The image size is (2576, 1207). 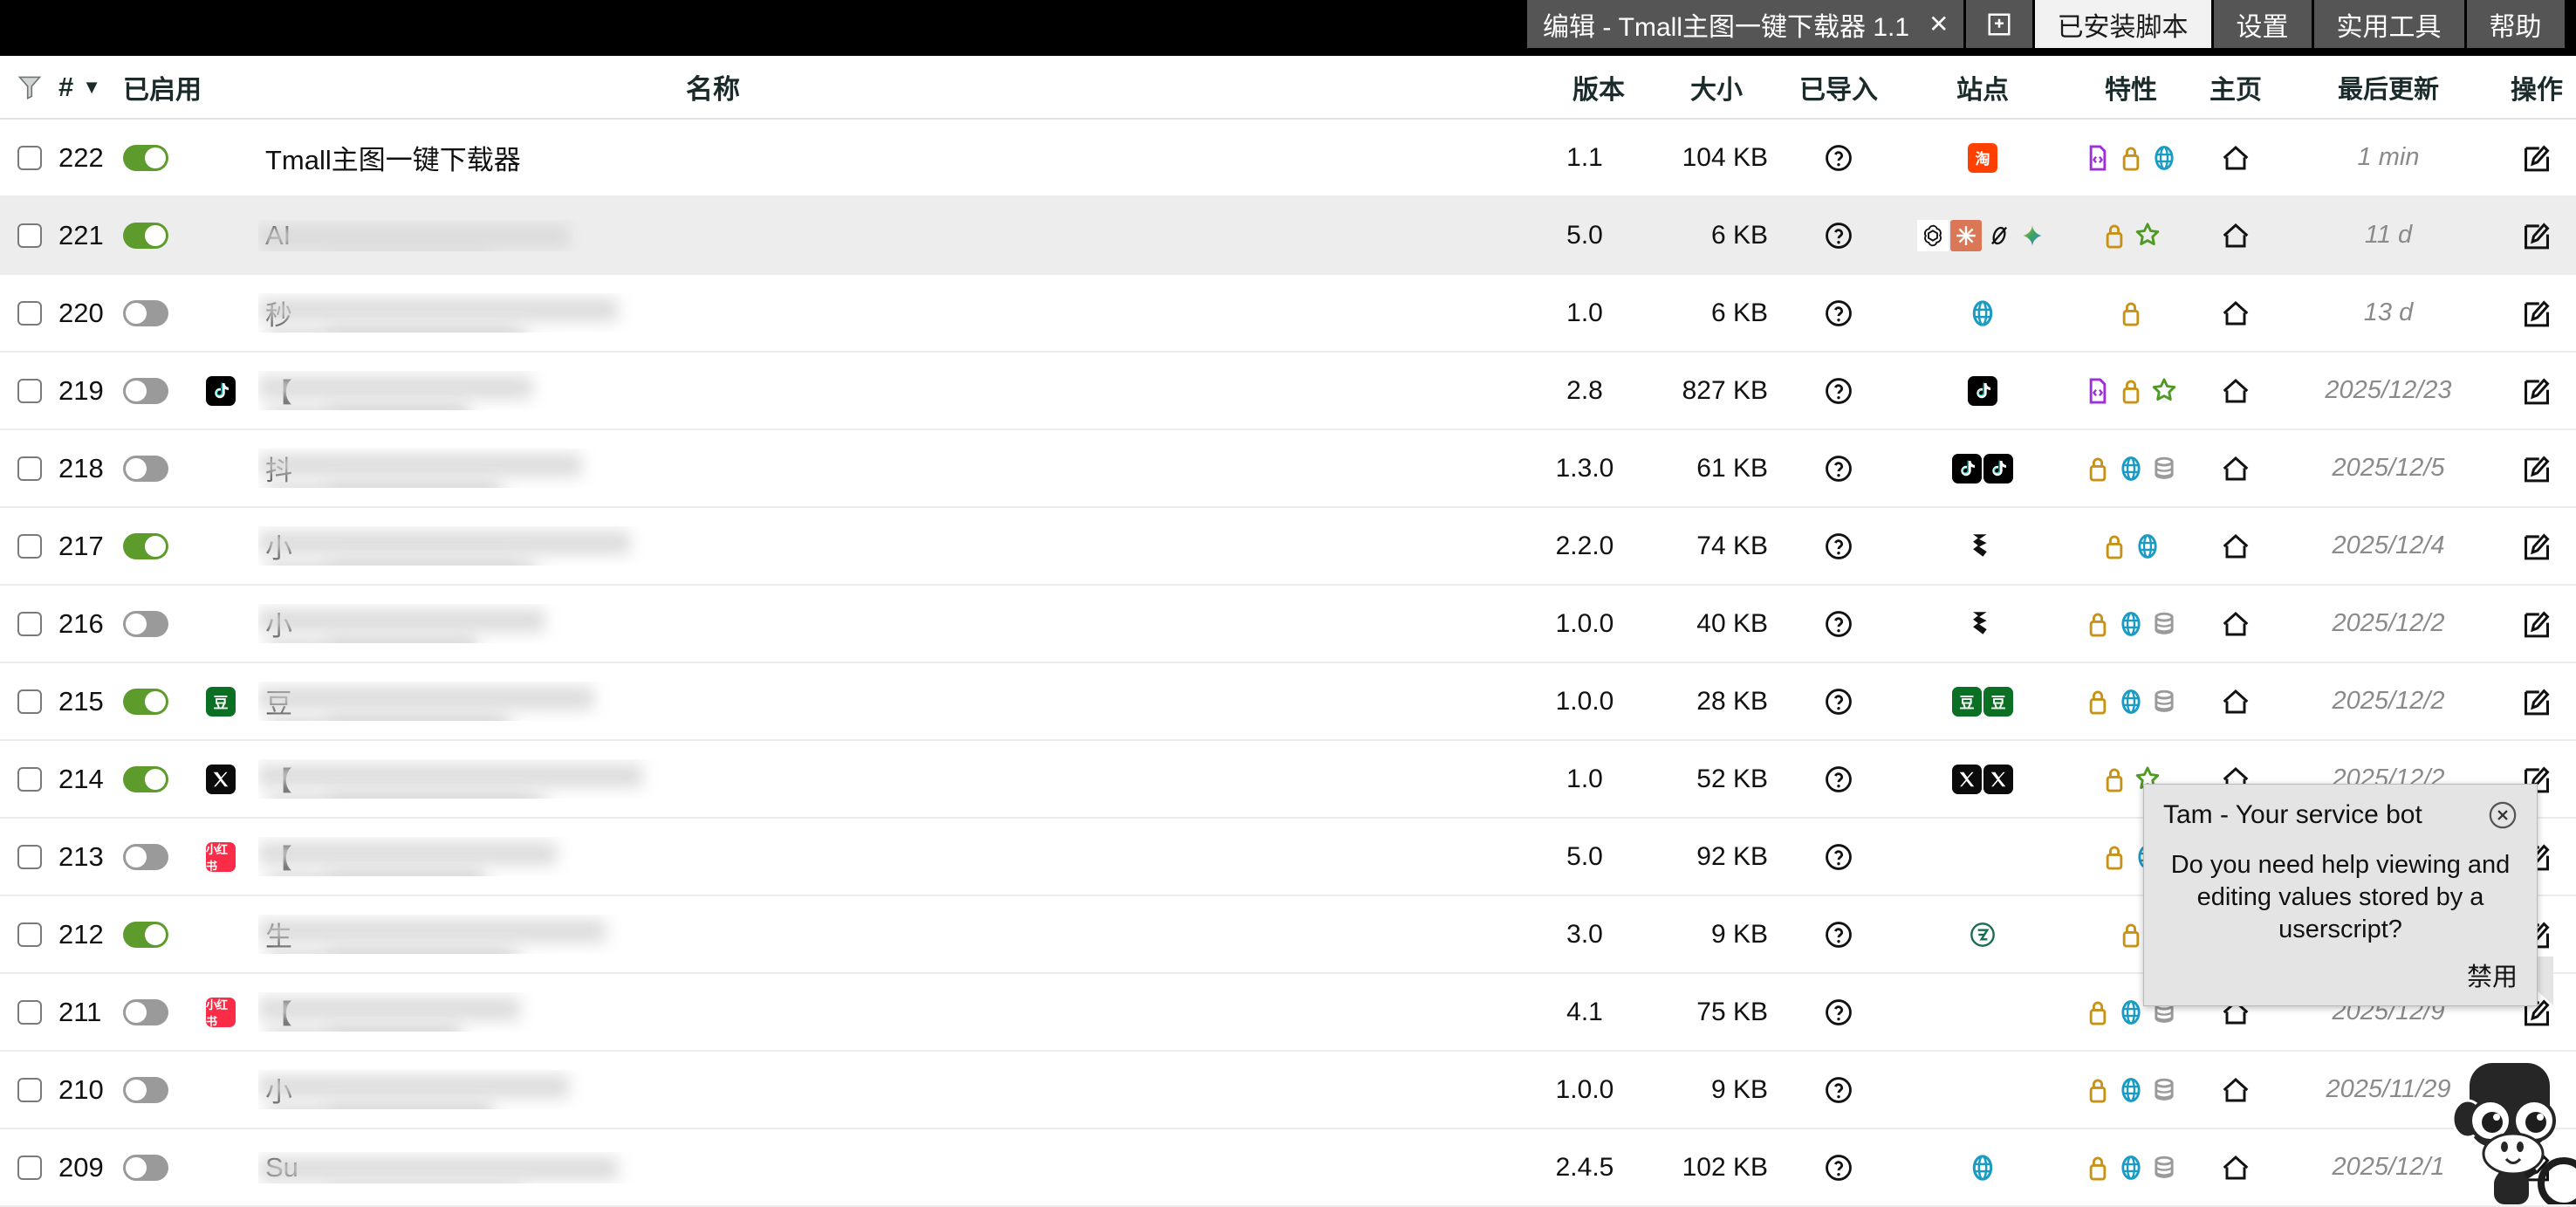 I want to click on taobao-site-icon: 淘, so click(x=1982, y=158).